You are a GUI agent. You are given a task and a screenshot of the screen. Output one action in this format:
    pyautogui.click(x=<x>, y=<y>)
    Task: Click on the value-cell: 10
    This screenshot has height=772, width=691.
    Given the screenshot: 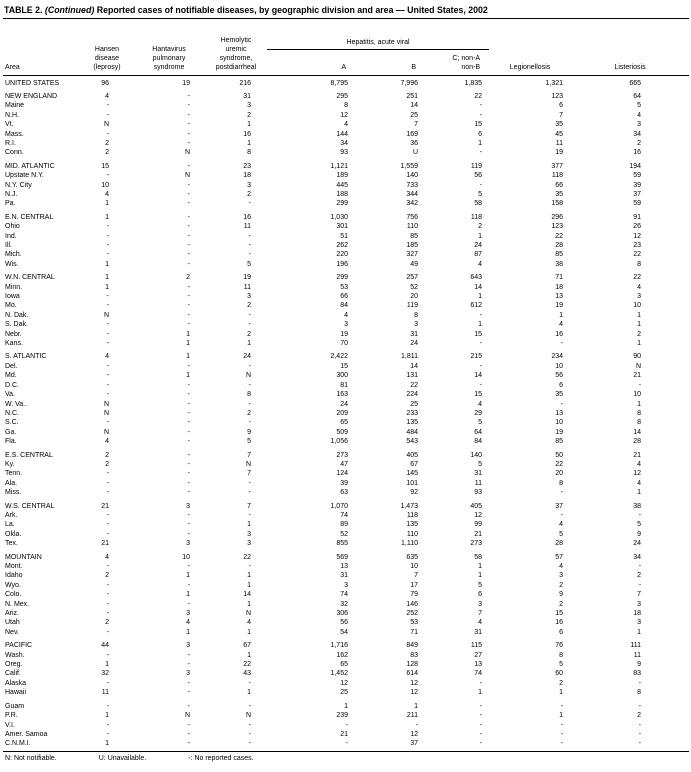 What is the action you would take?
    pyautogui.click(x=559, y=366)
    